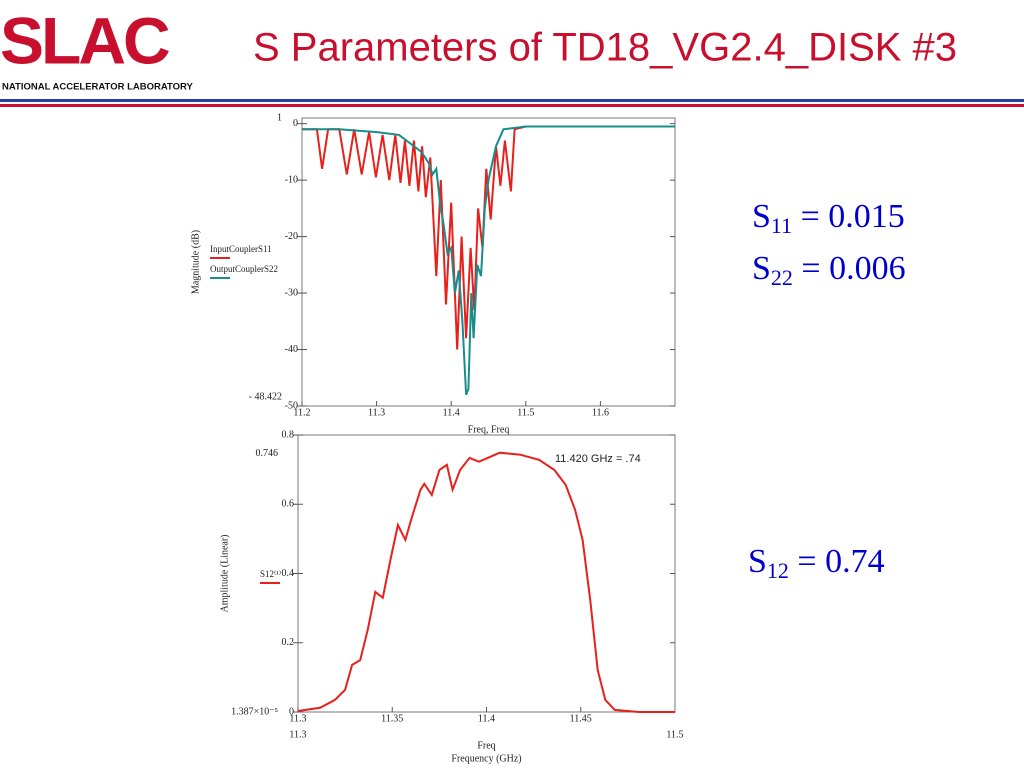 Image resolution: width=1024 pixels, height=768 pixels. What do you see at coordinates (291, 179) in the screenshot?
I see `y-tick-label: -10` at bounding box center [291, 179].